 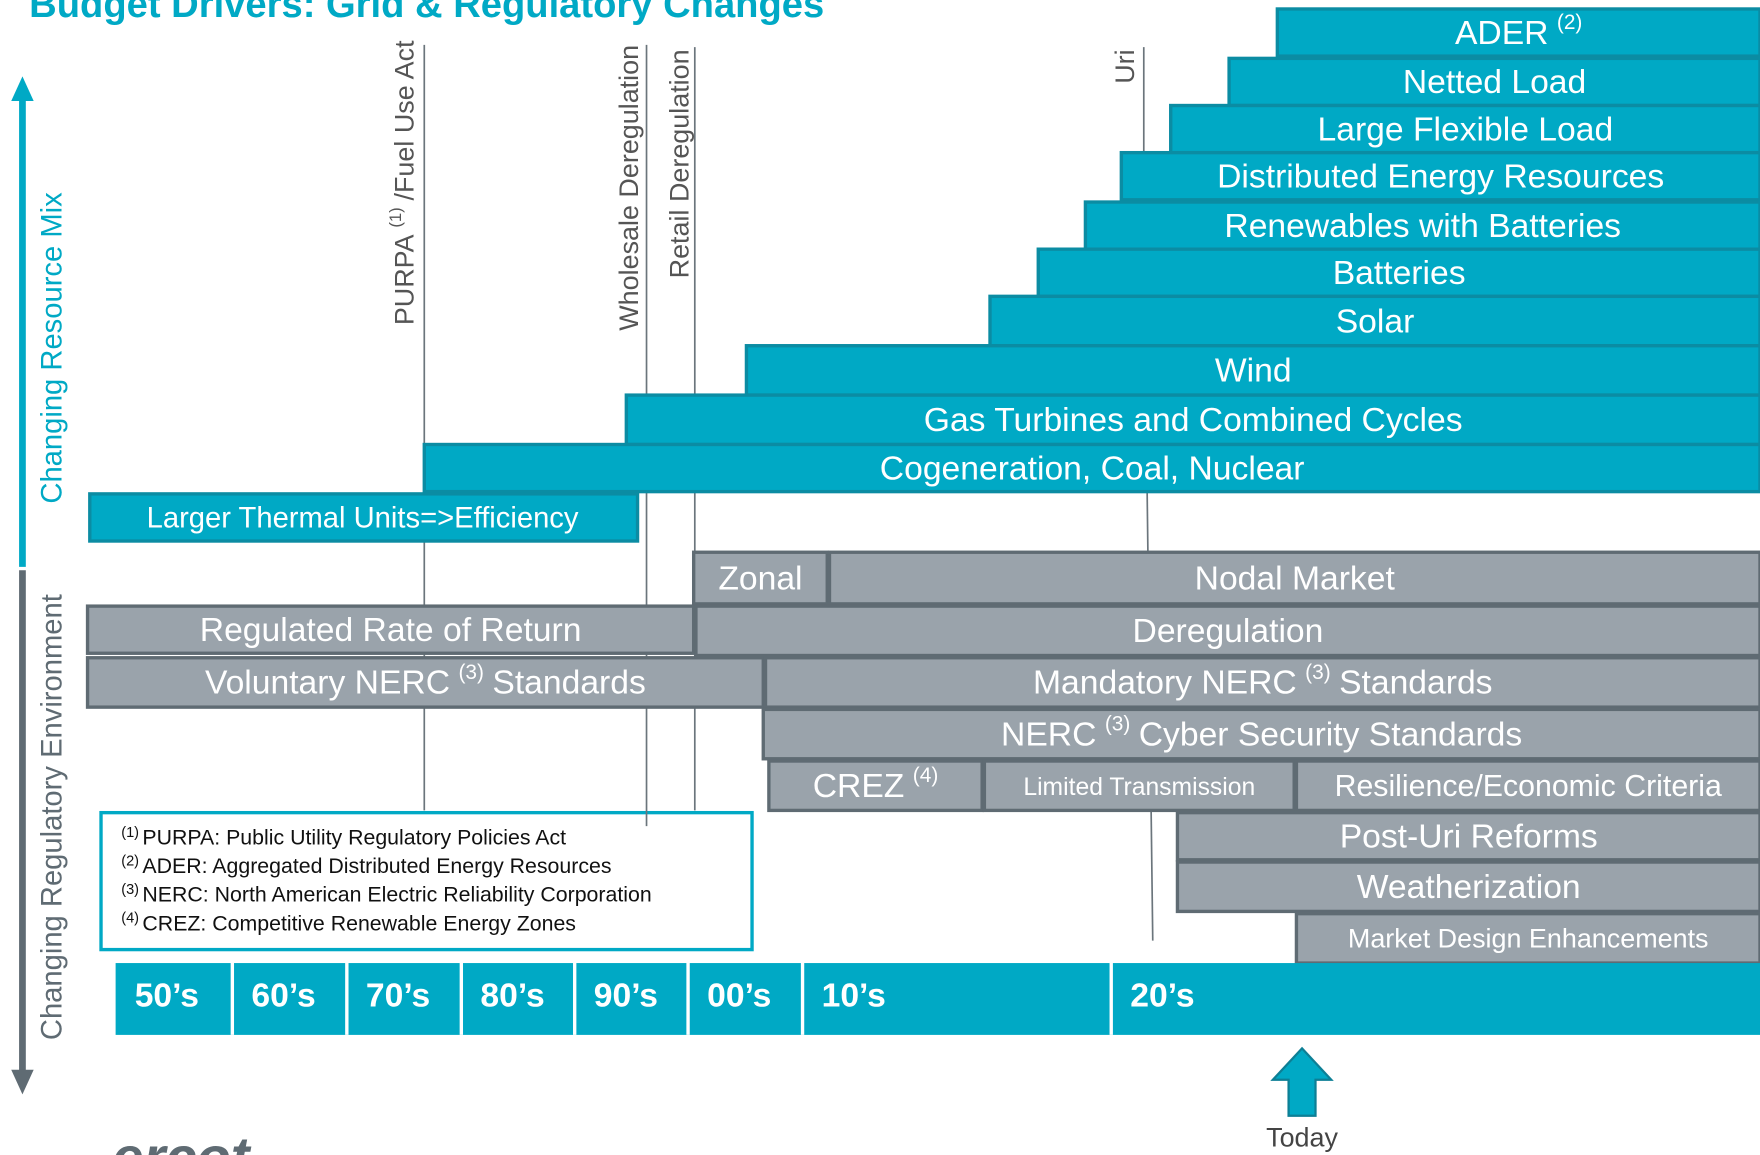 What do you see at coordinates (512, 996) in the screenshot?
I see `decade-label: 80’s` at bounding box center [512, 996].